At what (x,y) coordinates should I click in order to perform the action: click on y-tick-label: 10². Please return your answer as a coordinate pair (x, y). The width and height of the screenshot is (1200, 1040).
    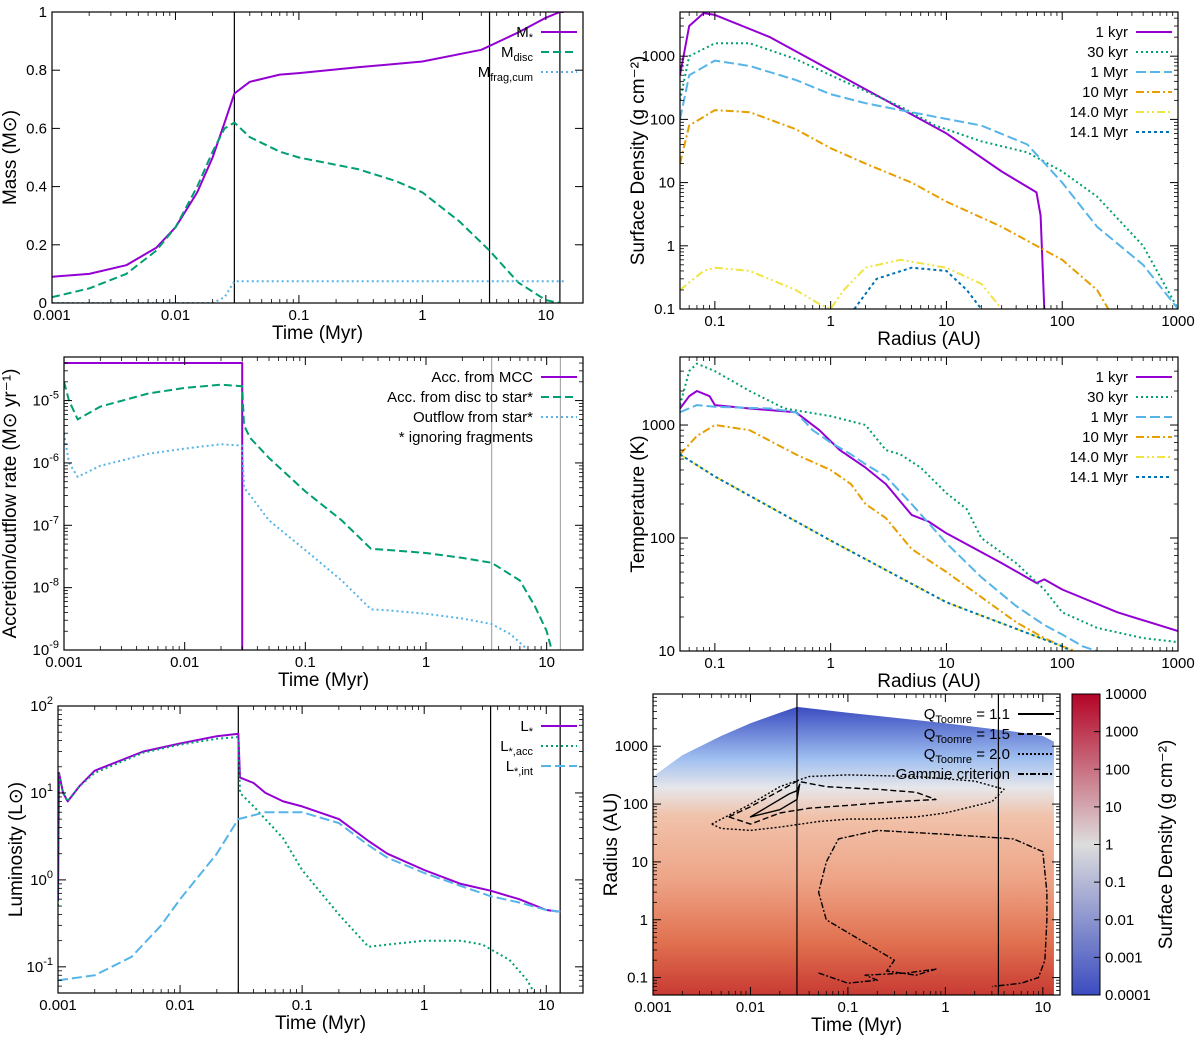
    Looking at the image, I should click on (41, 705).